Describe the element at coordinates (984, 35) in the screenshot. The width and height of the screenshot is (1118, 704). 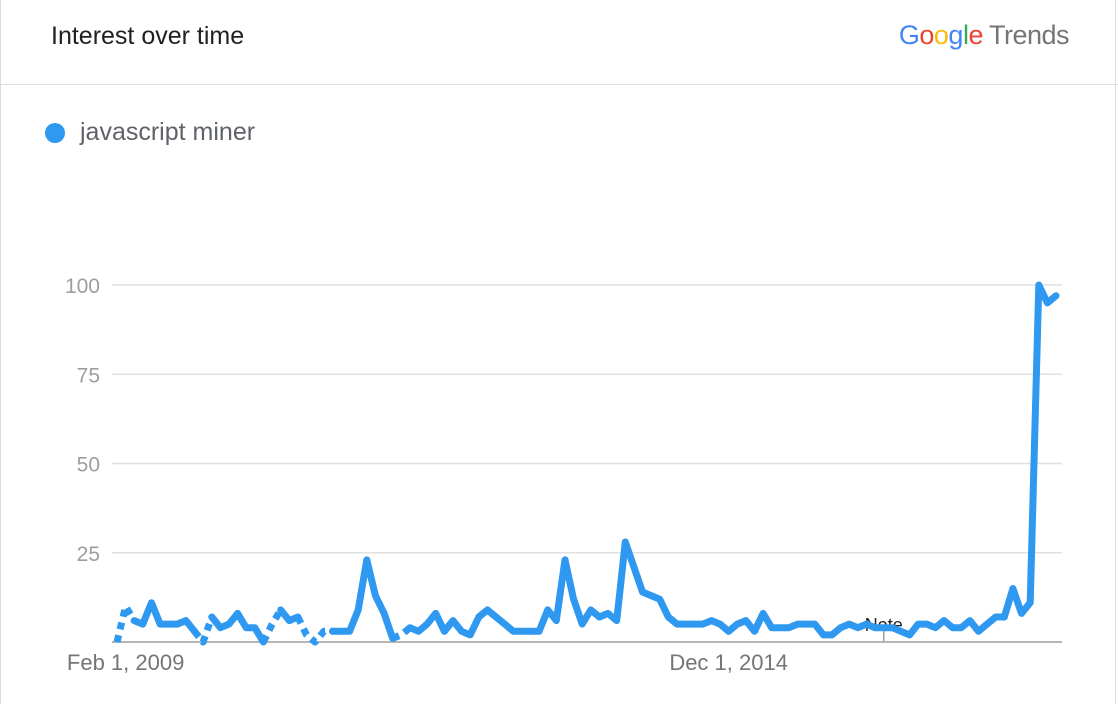
I see `google-trends-logo: Google Trends` at that location.